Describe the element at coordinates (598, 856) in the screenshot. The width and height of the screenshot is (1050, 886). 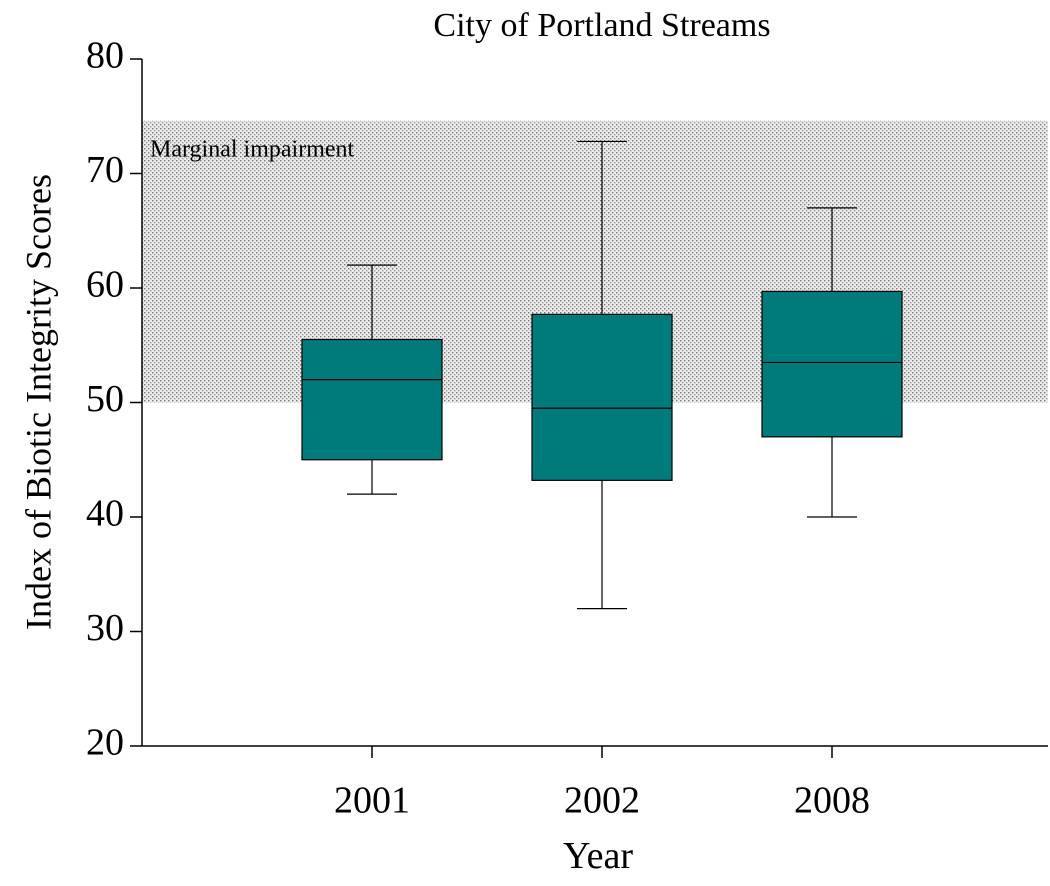
I see `x-axis-label: Year` at that location.